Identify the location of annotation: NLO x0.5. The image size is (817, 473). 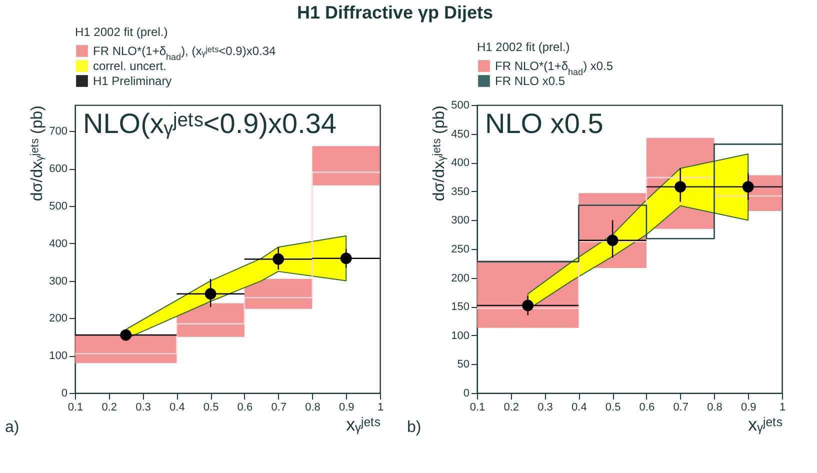
(544, 123).